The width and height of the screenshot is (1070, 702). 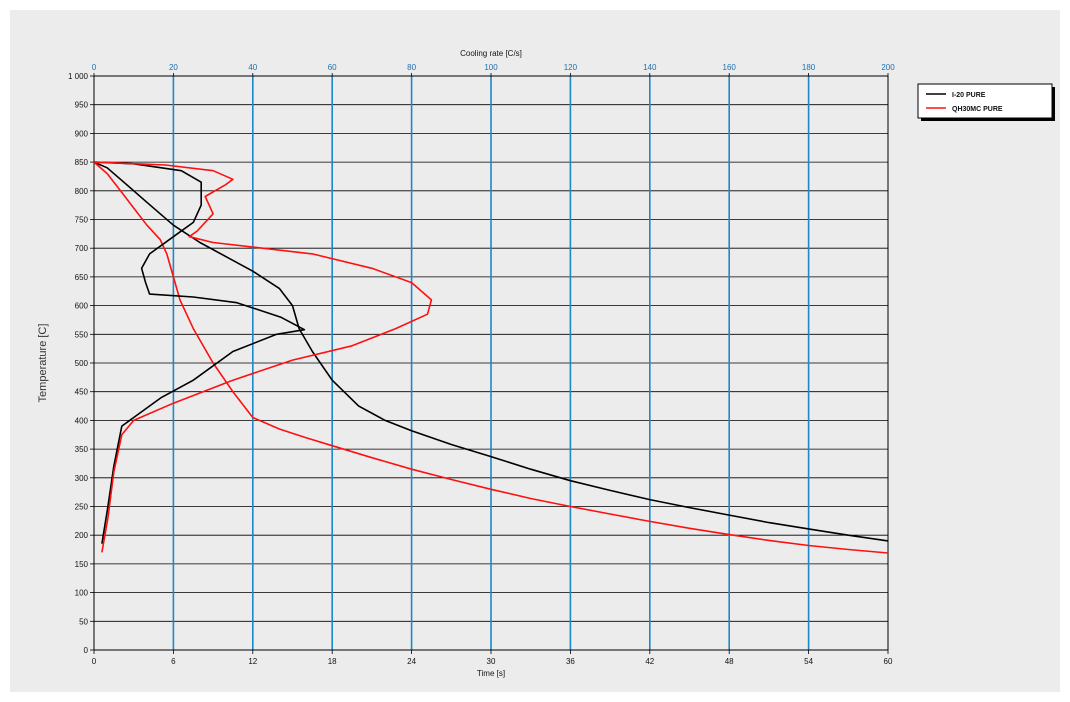 What do you see at coordinates (82, 478) in the screenshot?
I see `y-tick-label: 300` at bounding box center [82, 478].